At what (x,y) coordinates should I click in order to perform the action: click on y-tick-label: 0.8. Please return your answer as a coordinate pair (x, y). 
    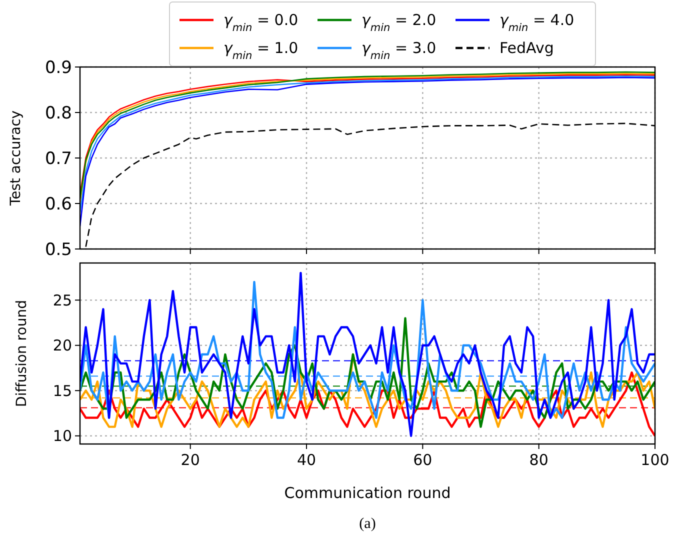
    Looking at the image, I should click on (58, 113).